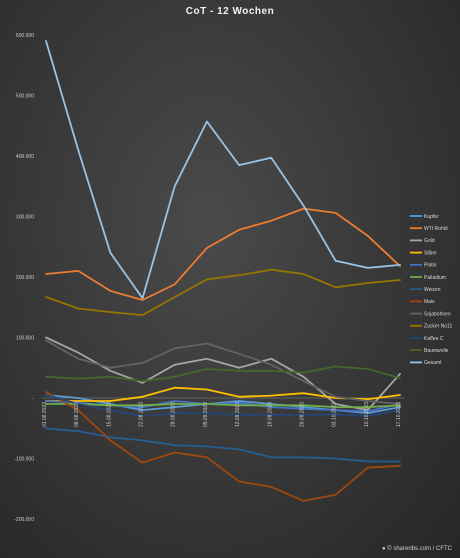 The width and height of the screenshot is (460, 558). Describe the element at coordinates (25, 218) in the screenshot. I see `y-tick-label: 300.000` at that location.